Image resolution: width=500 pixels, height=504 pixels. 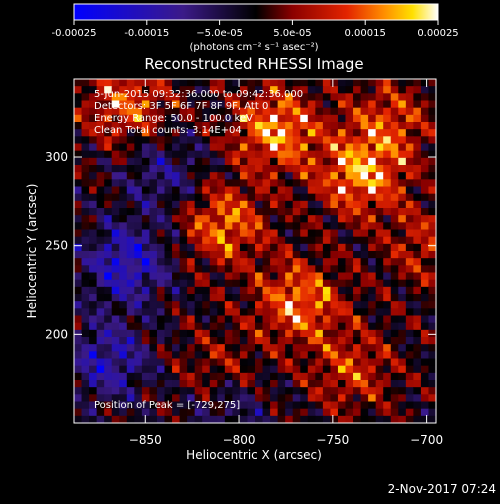 What do you see at coordinates (173, 118) in the screenshot?
I see `annotation-energy-range: Energy Range: 50.0 - 100.0 keV` at bounding box center [173, 118].